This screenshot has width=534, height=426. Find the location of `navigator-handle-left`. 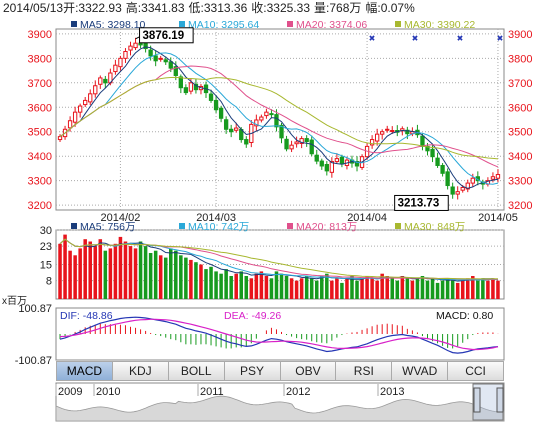

navigator-handle-left is located at coordinates (477, 400).